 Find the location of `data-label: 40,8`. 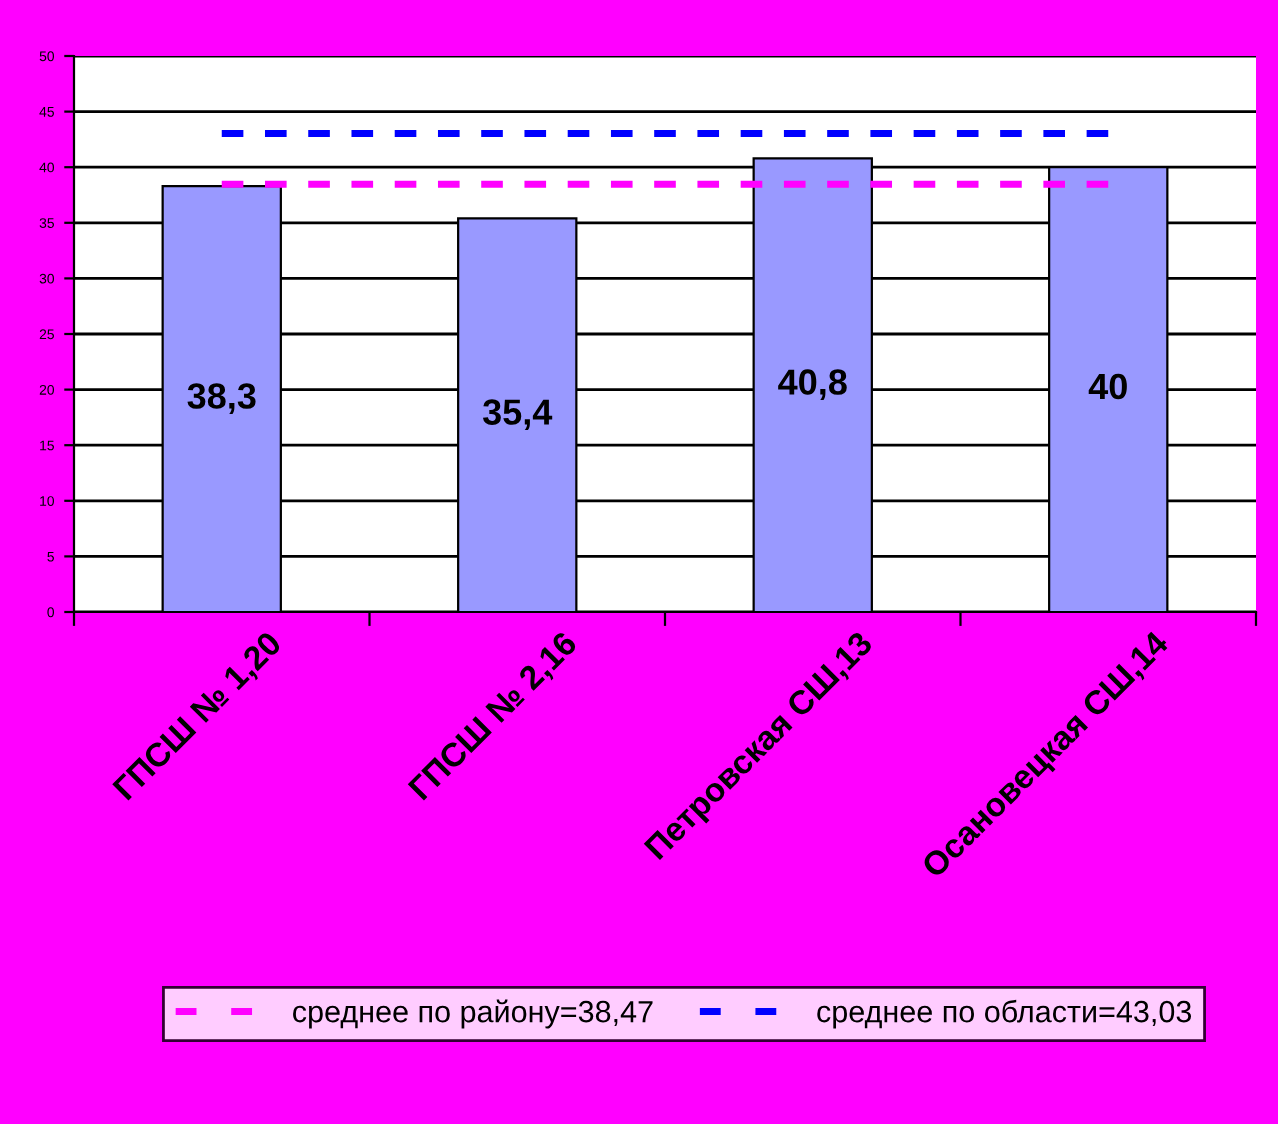

data-label: 40,8 is located at coordinates (812, 385).